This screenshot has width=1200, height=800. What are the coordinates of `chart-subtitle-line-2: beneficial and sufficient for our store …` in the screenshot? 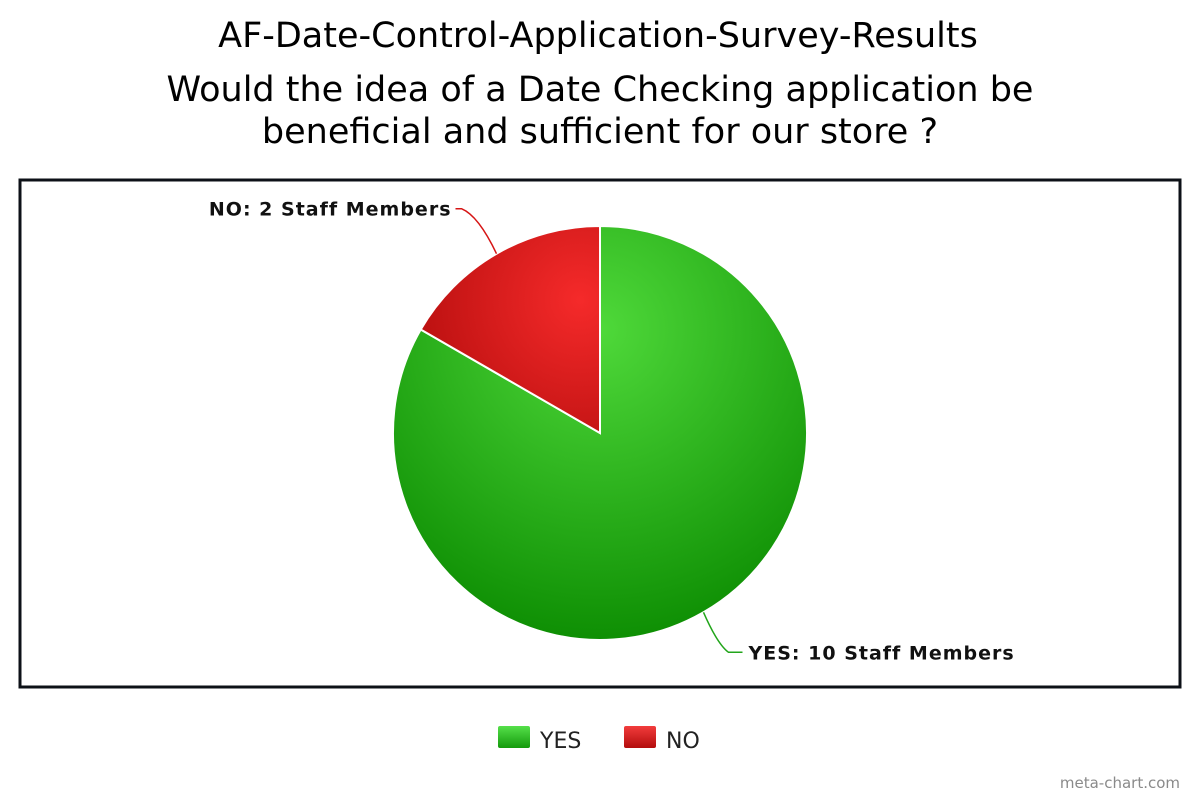 It's located at (600, 132).